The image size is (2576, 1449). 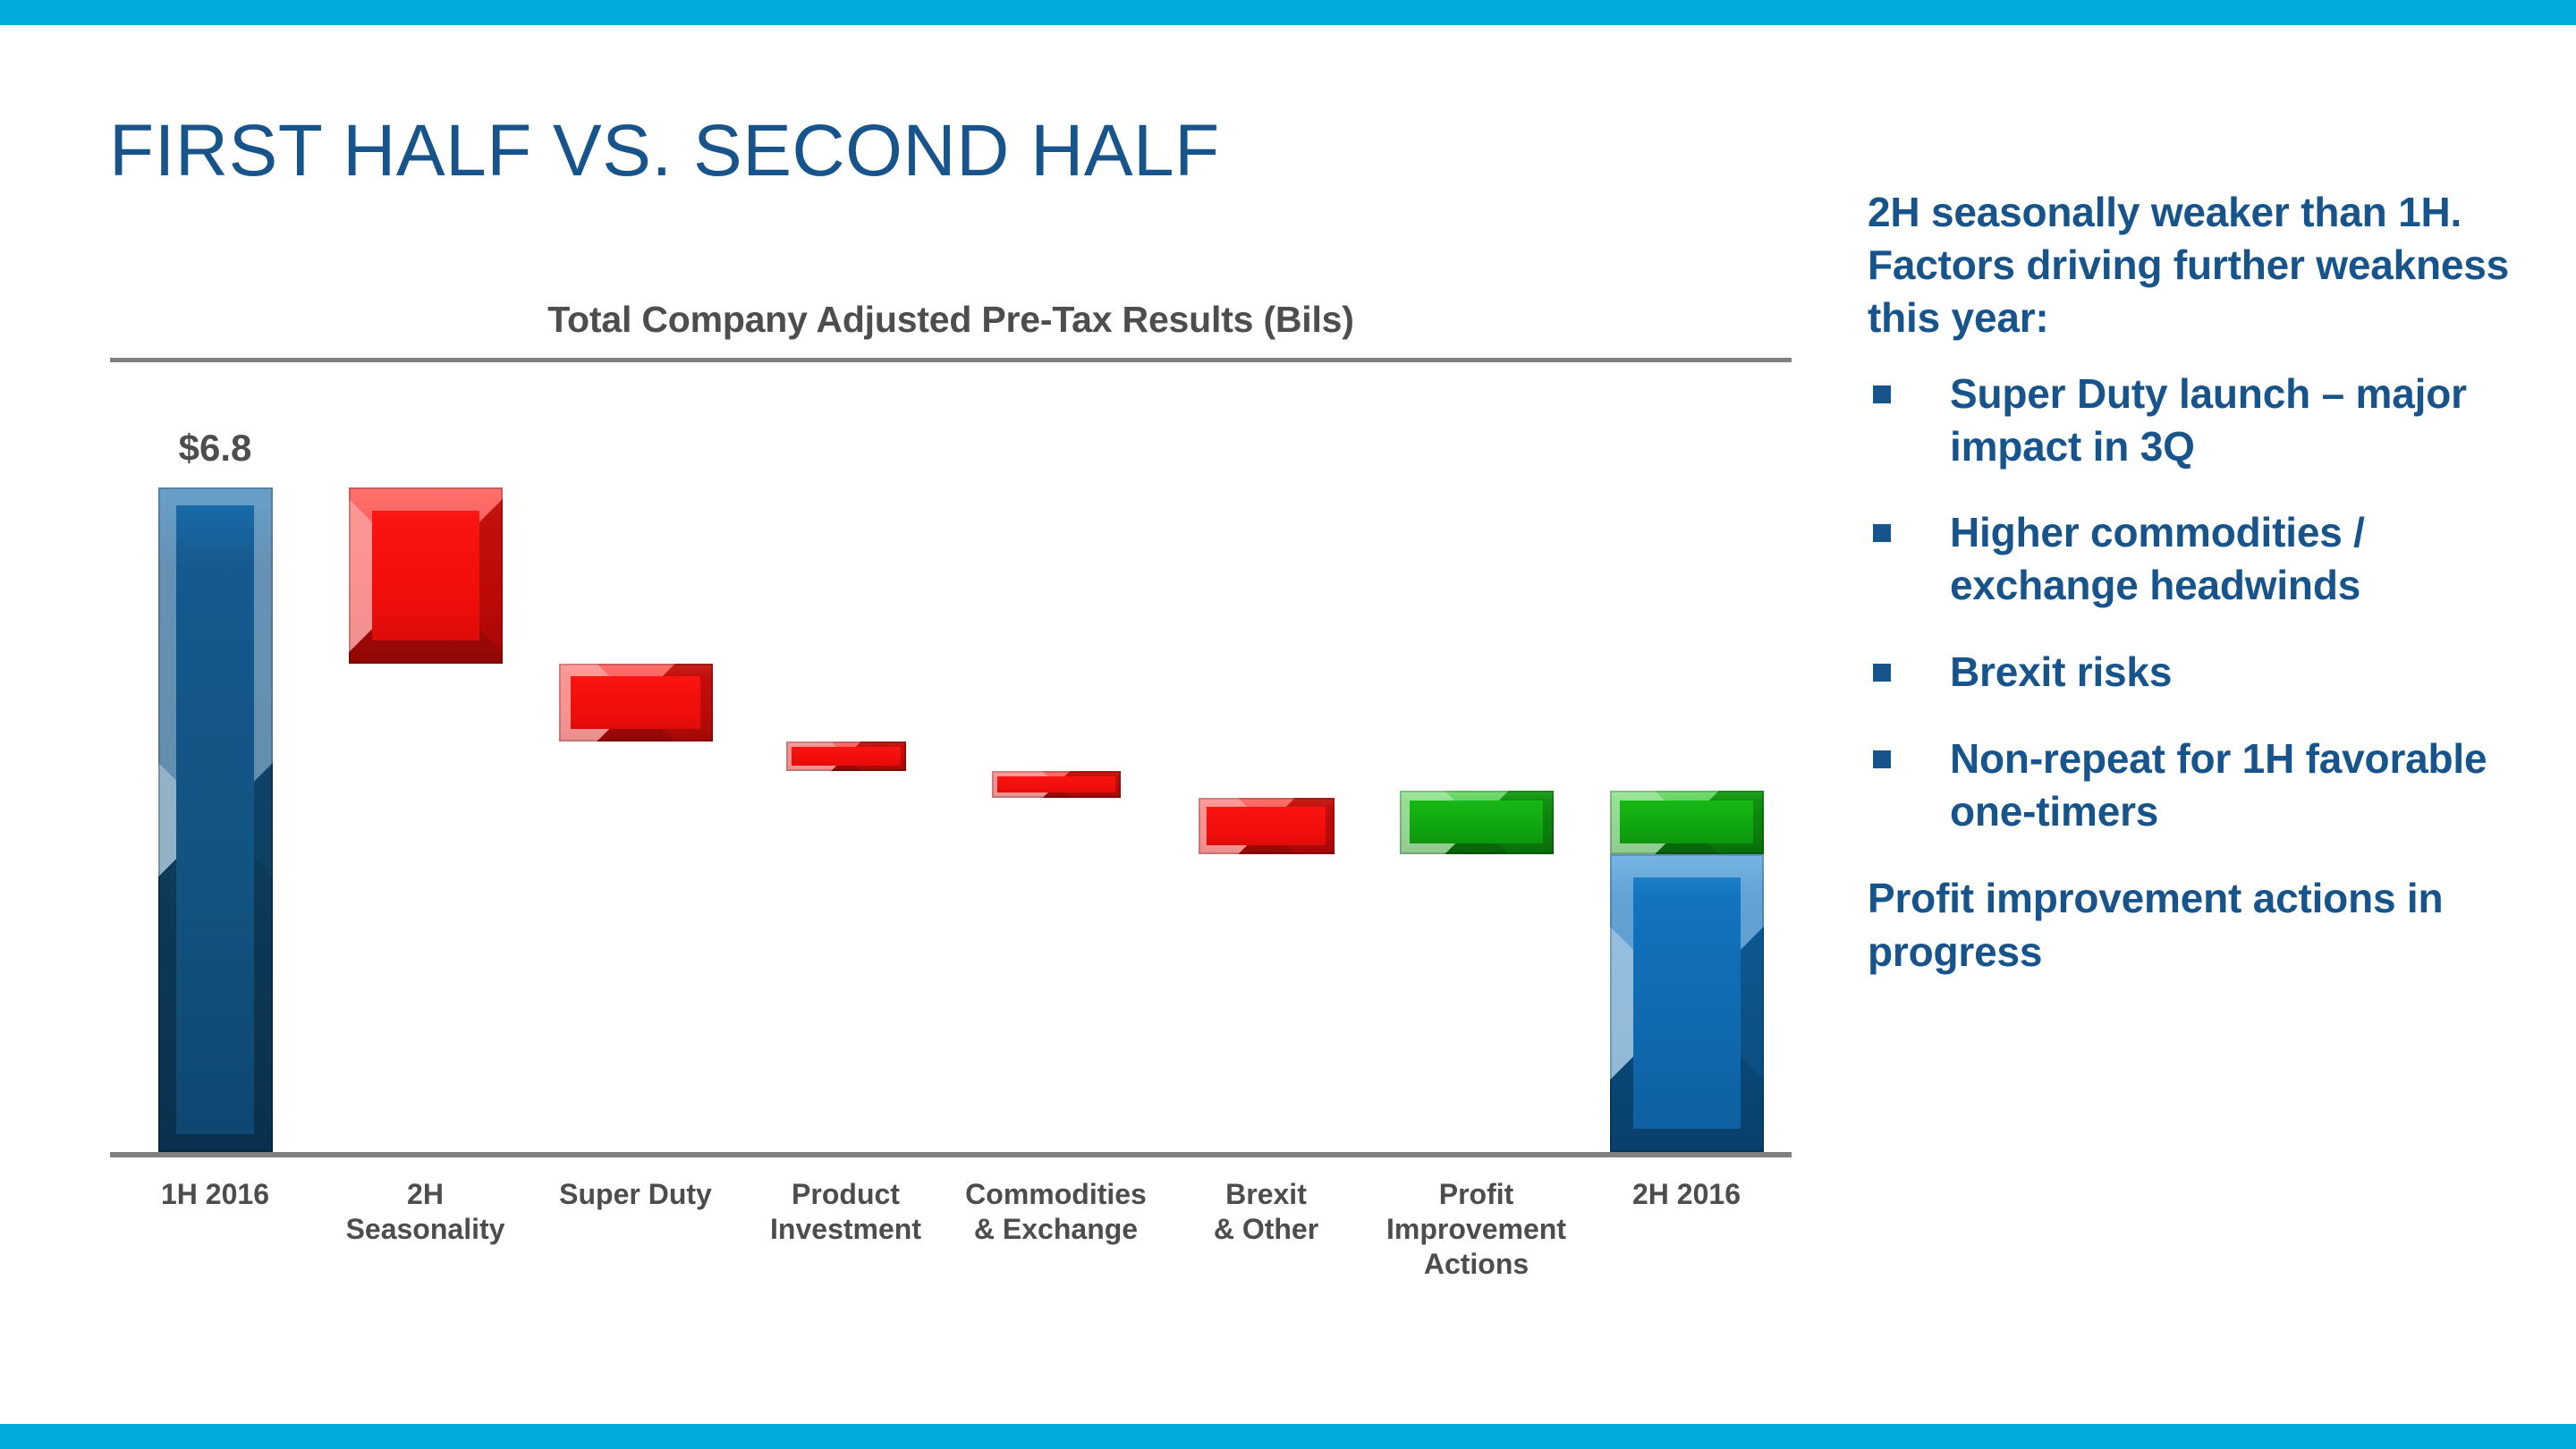 I want to click on chart-category-label: 1H 2016, so click(x=215, y=1194).